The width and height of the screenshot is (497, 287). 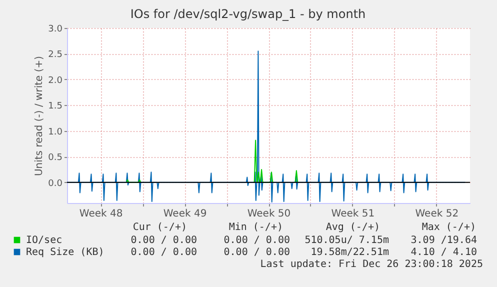 I want to click on x-tick-label: Week 49, so click(x=185, y=214).